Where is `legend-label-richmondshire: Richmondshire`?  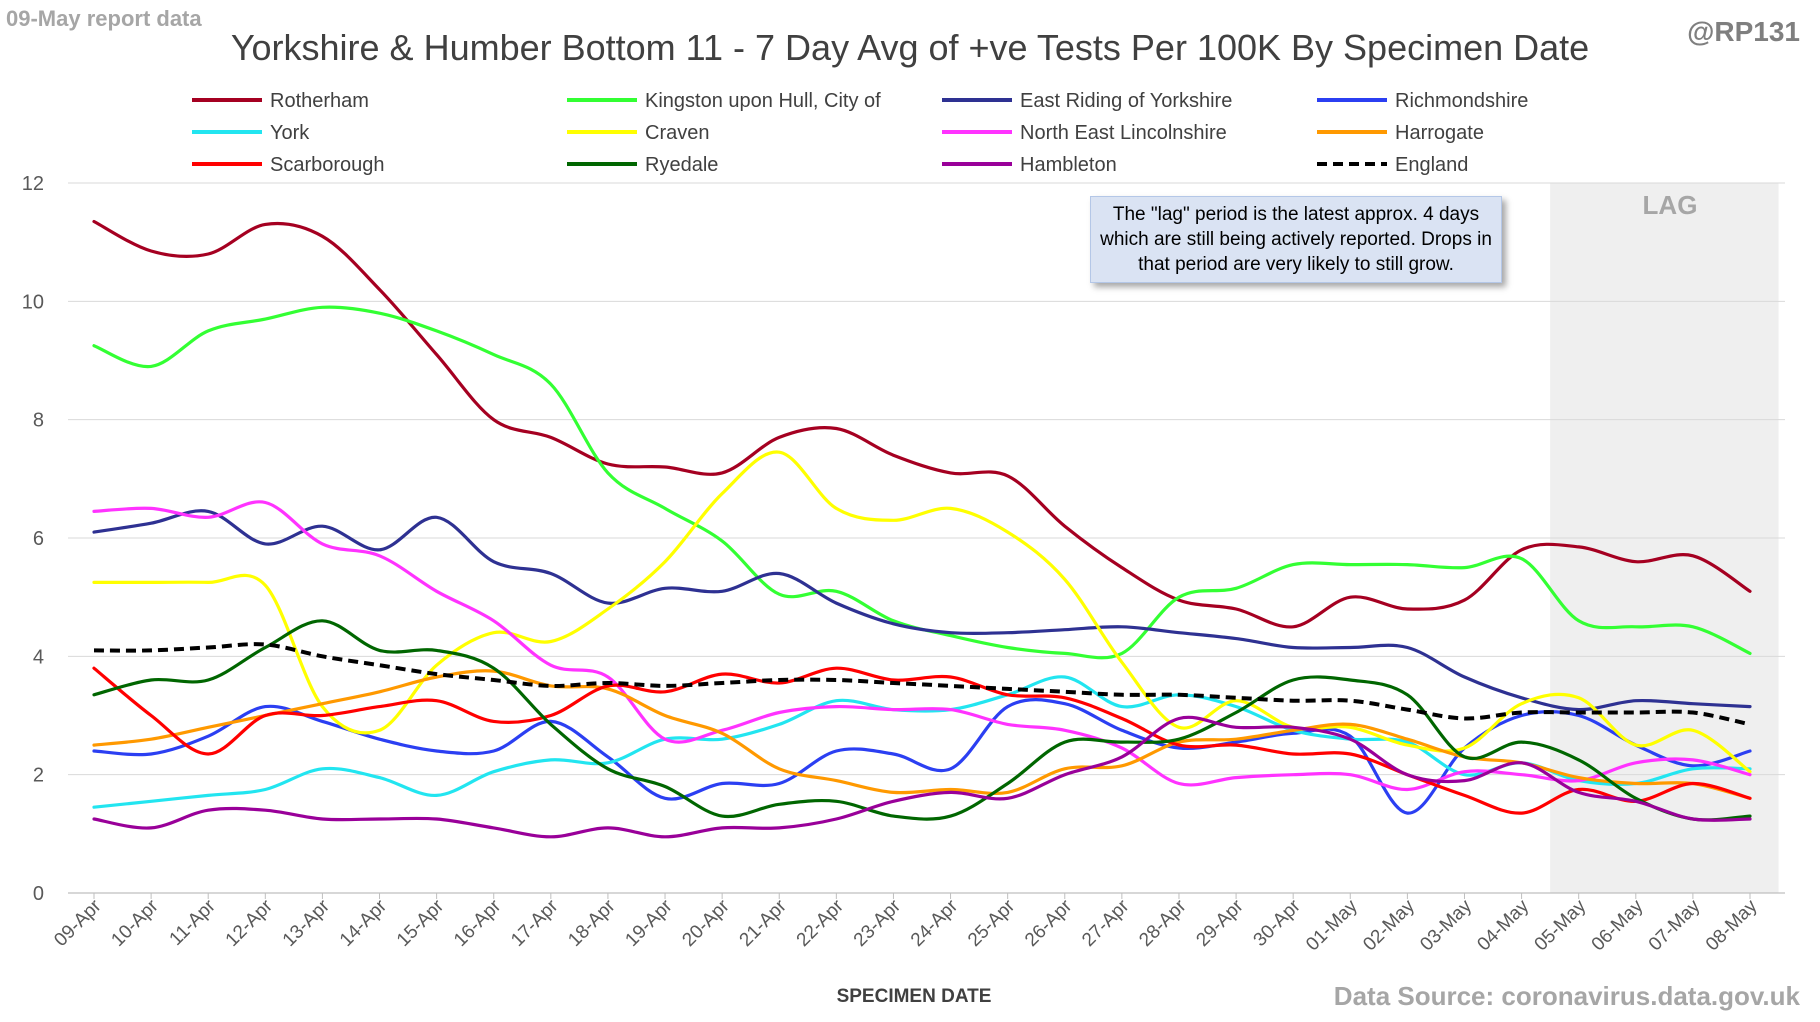 legend-label-richmondshire: Richmondshire is located at coordinates (1461, 101).